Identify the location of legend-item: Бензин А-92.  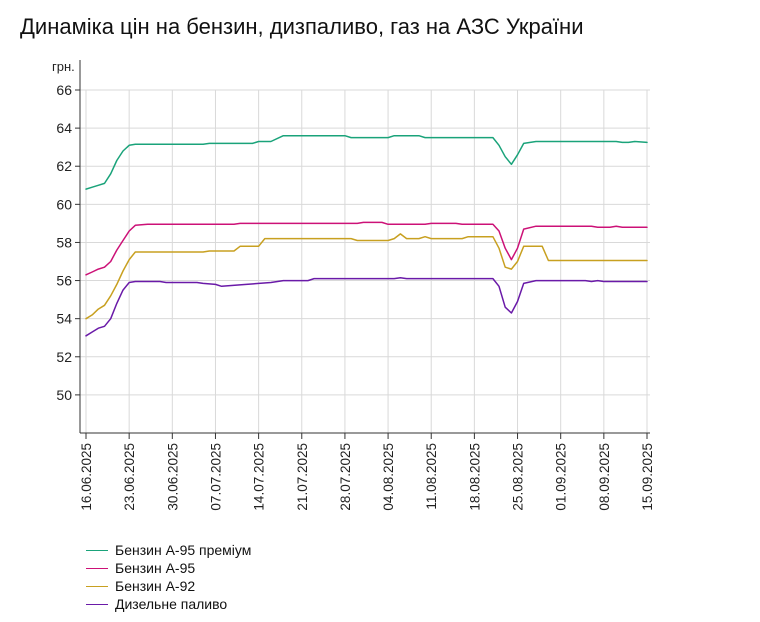
(168, 586).